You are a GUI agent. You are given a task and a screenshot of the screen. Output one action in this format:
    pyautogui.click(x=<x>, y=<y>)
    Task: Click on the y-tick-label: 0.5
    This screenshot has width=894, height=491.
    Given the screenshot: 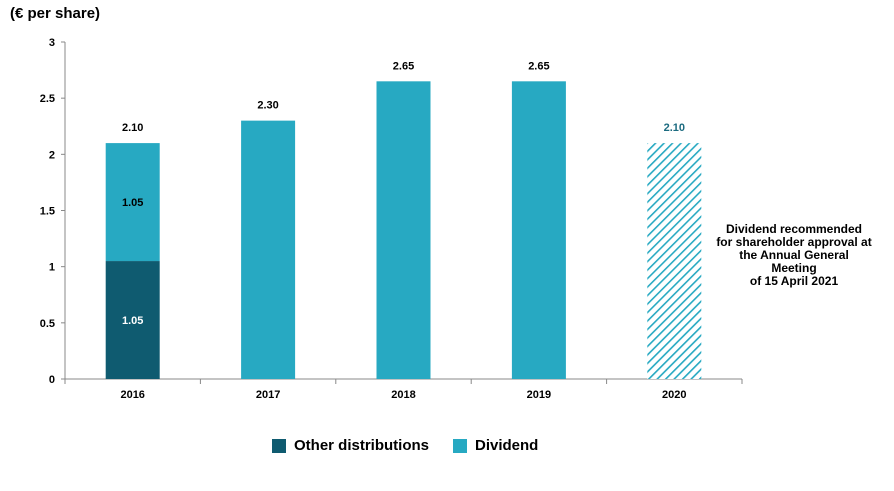 What is the action you would take?
    pyautogui.click(x=47, y=324)
    